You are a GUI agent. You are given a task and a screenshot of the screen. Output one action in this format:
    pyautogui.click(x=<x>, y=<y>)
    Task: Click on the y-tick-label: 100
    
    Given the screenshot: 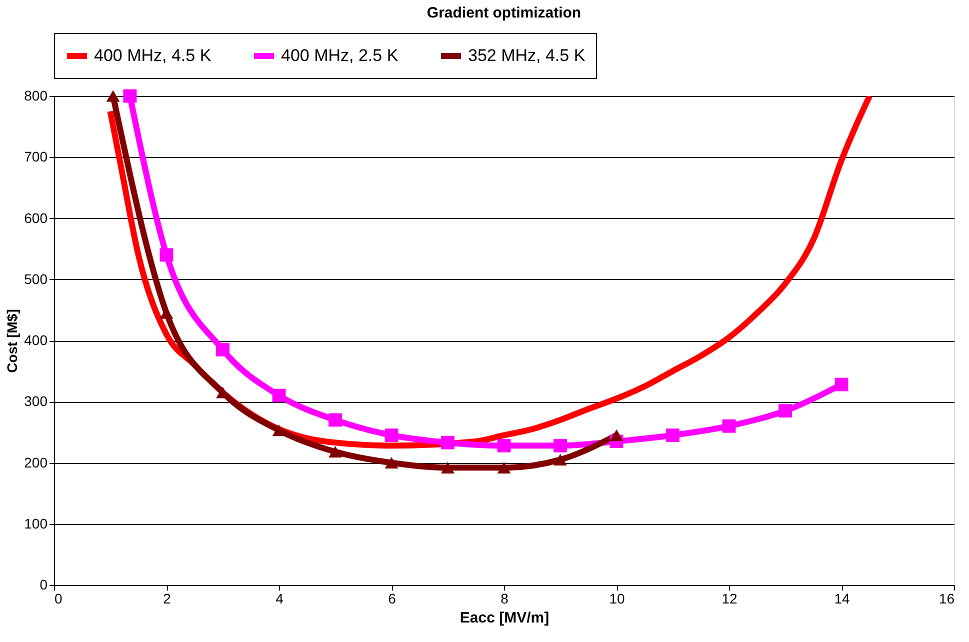 What is the action you would take?
    pyautogui.click(x=36, y=523)
    